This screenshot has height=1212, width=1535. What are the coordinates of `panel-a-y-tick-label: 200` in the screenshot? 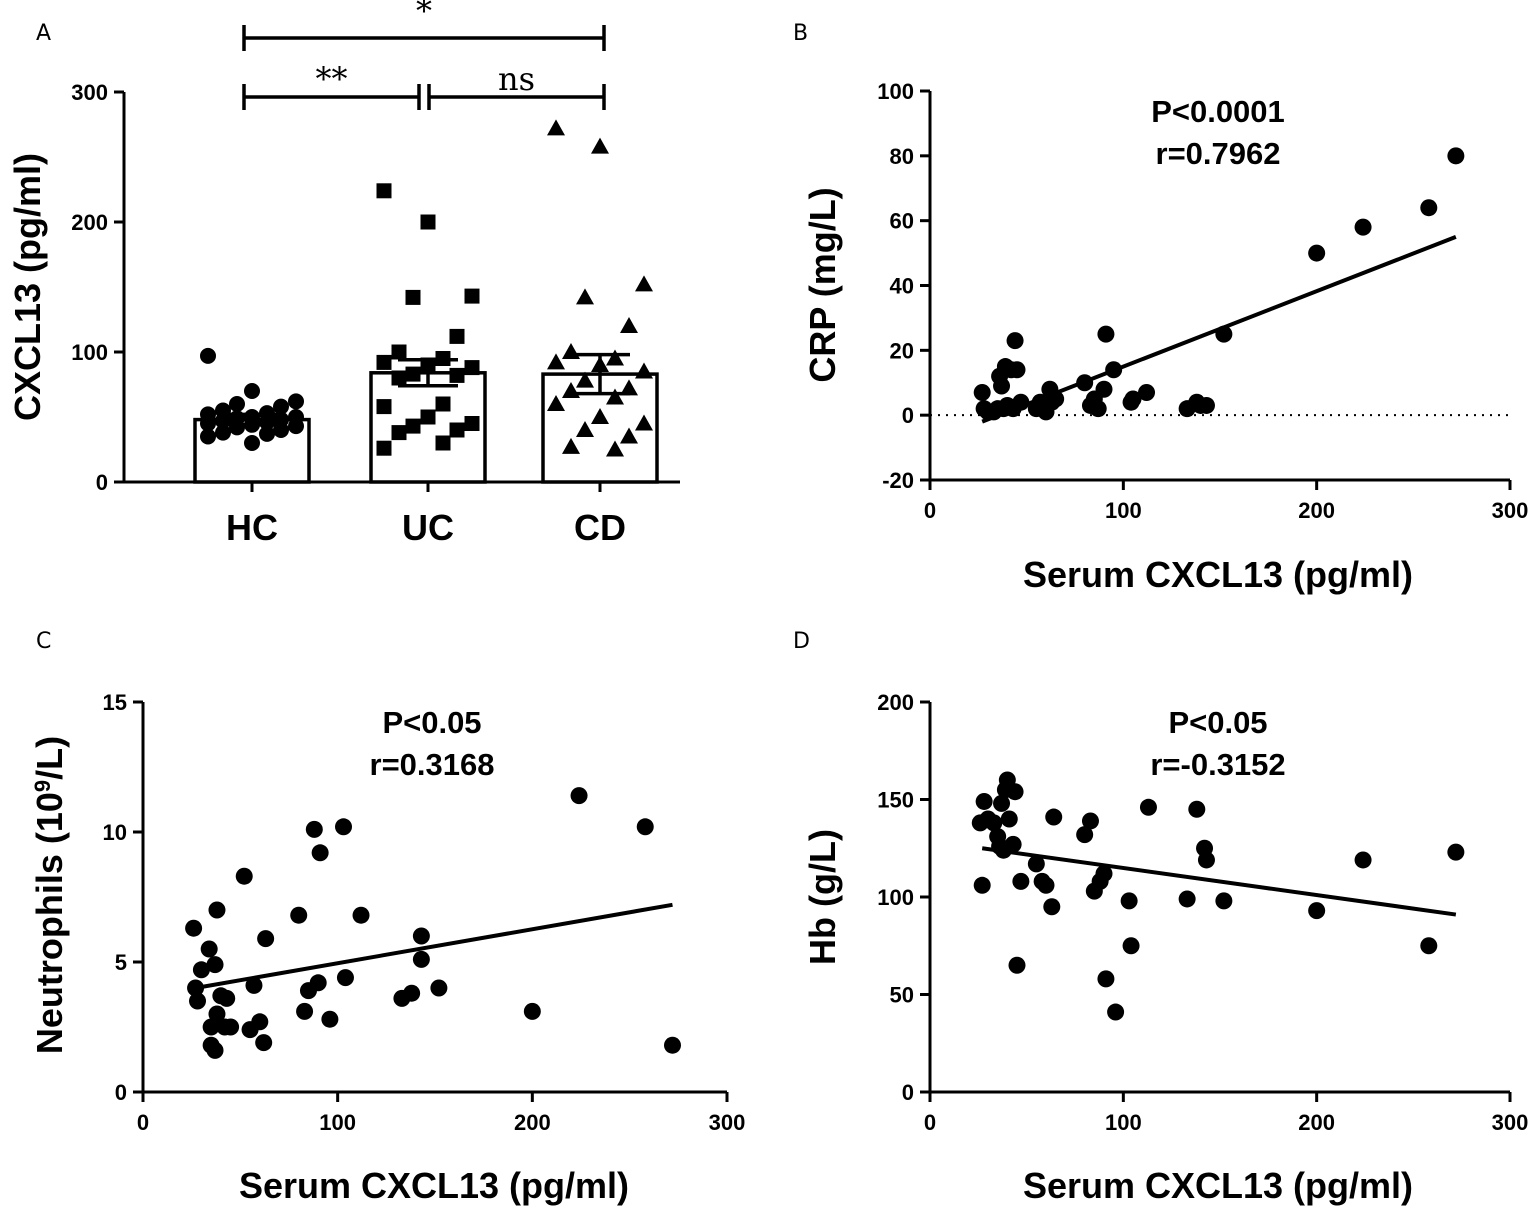 It's located at (89, 222).